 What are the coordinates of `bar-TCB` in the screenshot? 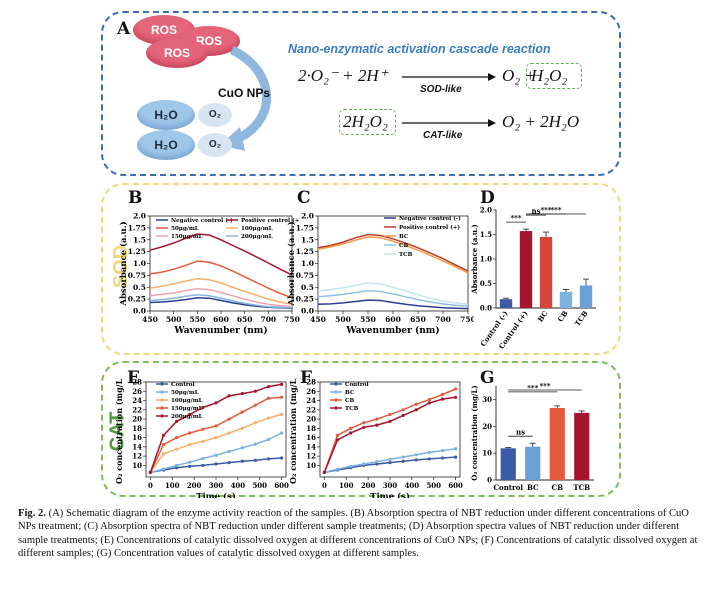 It's located at (582, 446).